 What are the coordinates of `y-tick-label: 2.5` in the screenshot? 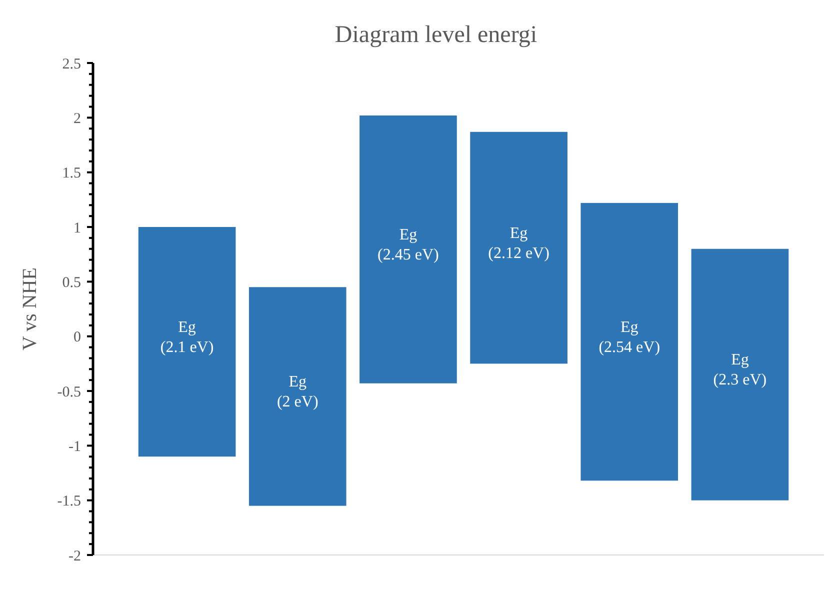 It's located at (71, 64).